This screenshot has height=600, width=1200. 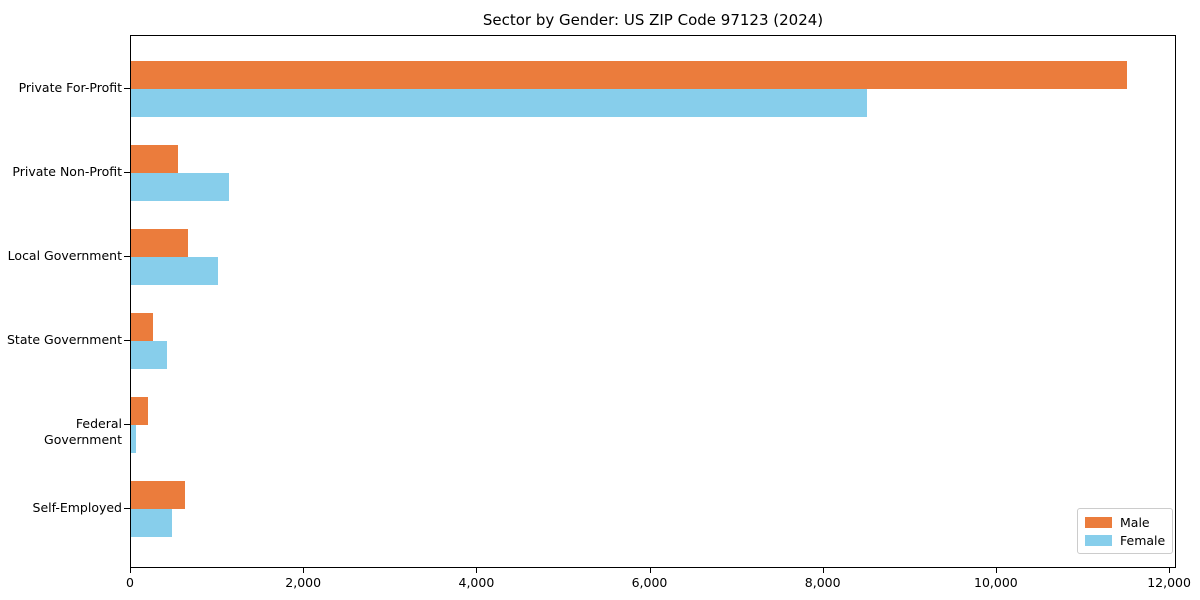 I want to click on bar-female-private-non-profit, so click(x=180, y=187).